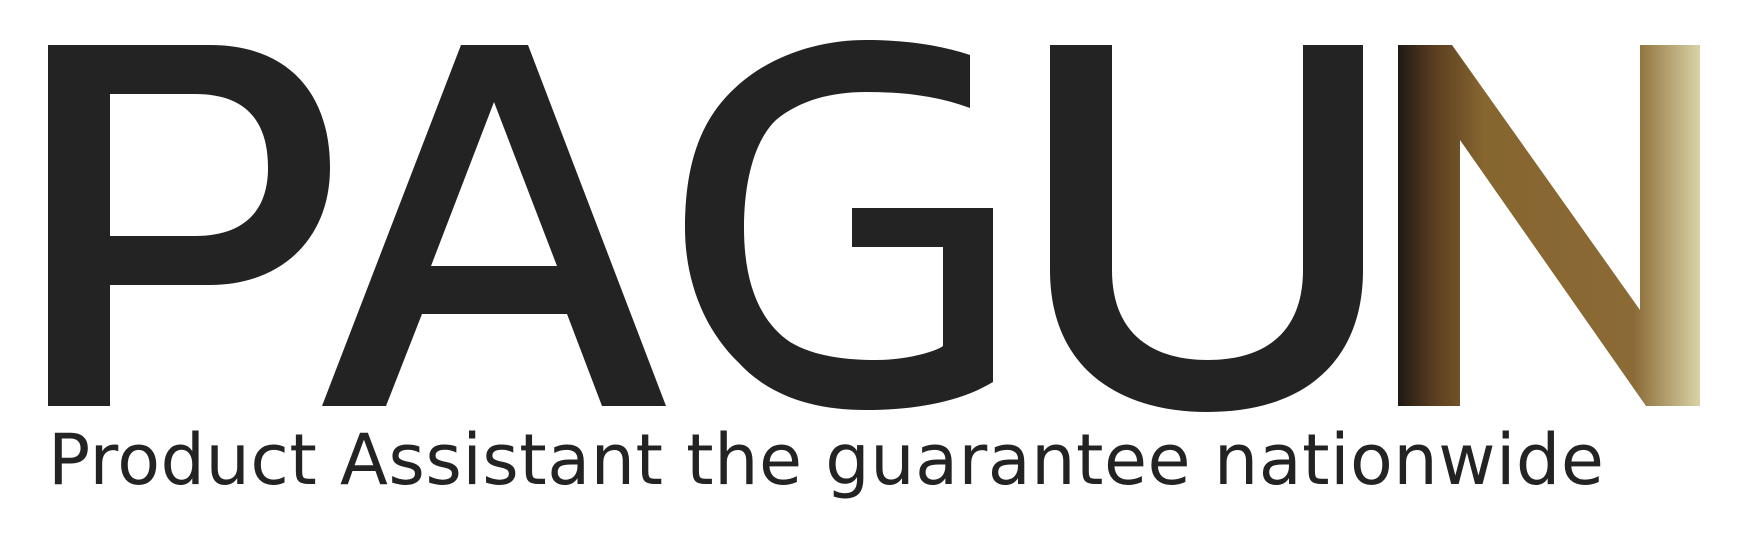 This screenshot has height=550, width=1750. Describe the element at coordinates (1206, 228) in the screenshot. I see `logo-letter-u` at that location.